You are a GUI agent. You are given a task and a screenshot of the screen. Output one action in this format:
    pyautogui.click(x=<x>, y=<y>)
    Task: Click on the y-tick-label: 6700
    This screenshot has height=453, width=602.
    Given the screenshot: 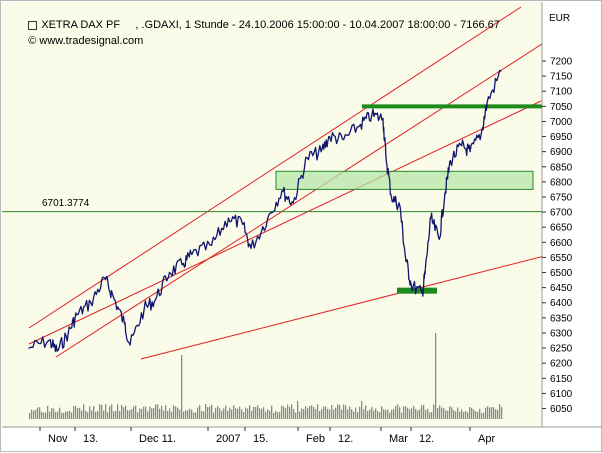 What is the action you would take?
    pyautogui.click(x=561, y=213)
    